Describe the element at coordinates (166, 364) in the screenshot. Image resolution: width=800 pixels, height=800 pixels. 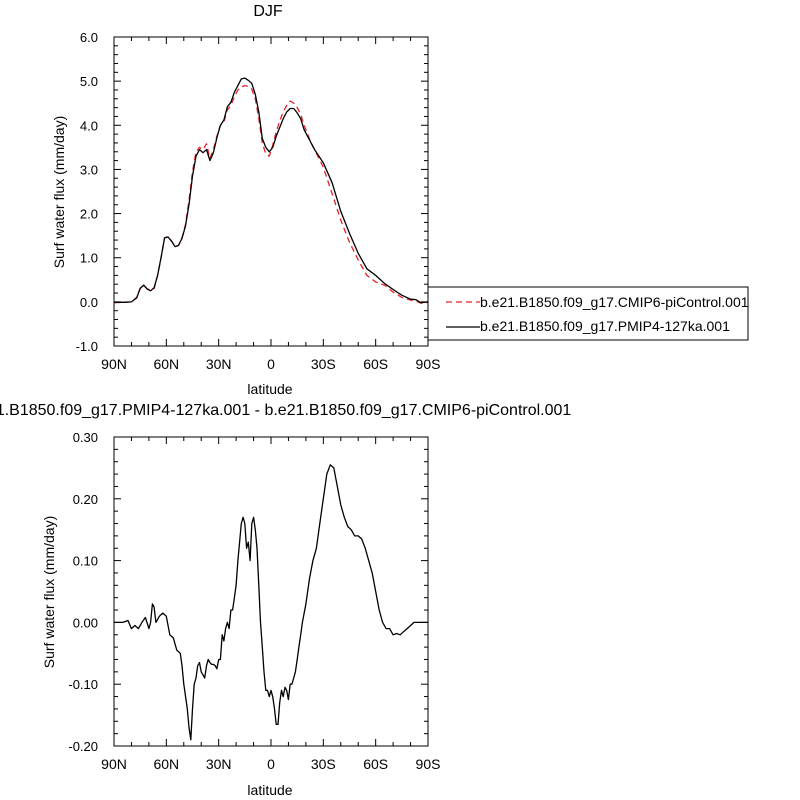
I see `top-panel-xtick-label: 60N` at that location.